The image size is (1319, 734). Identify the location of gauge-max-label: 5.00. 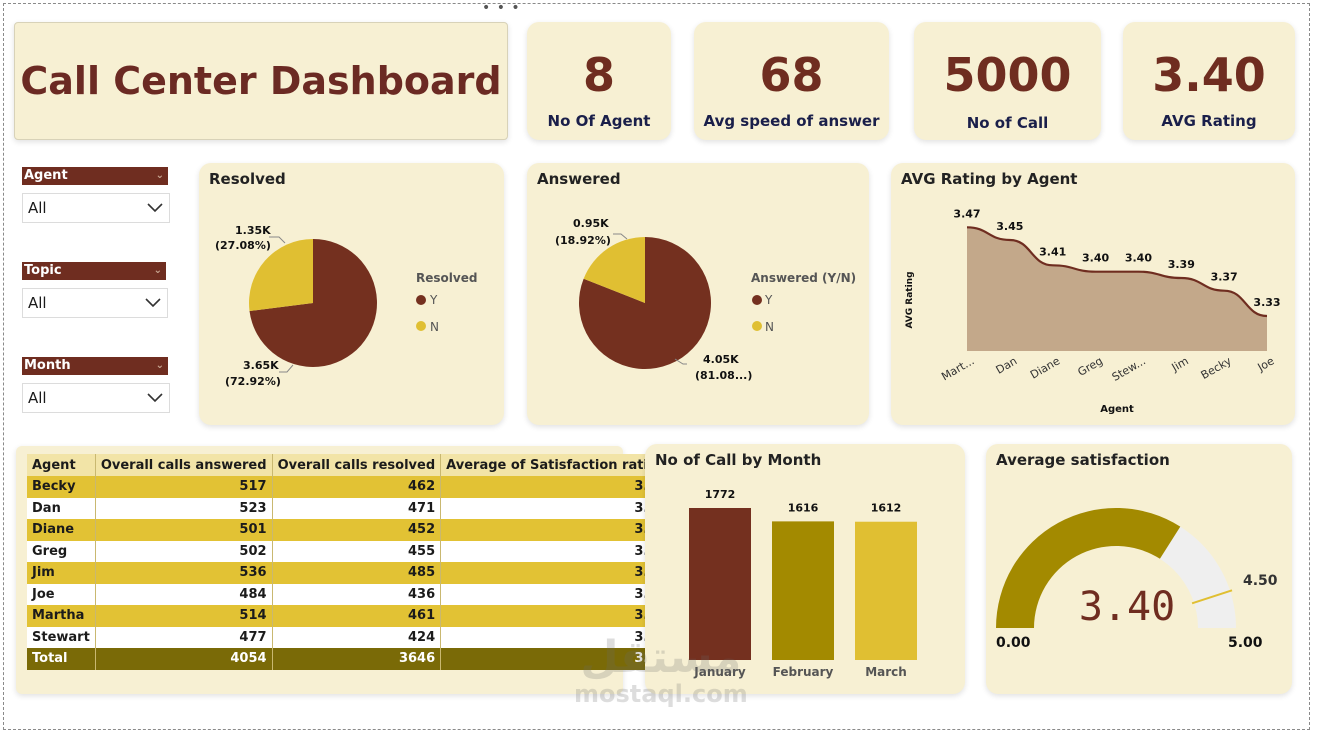
(1245, 643).